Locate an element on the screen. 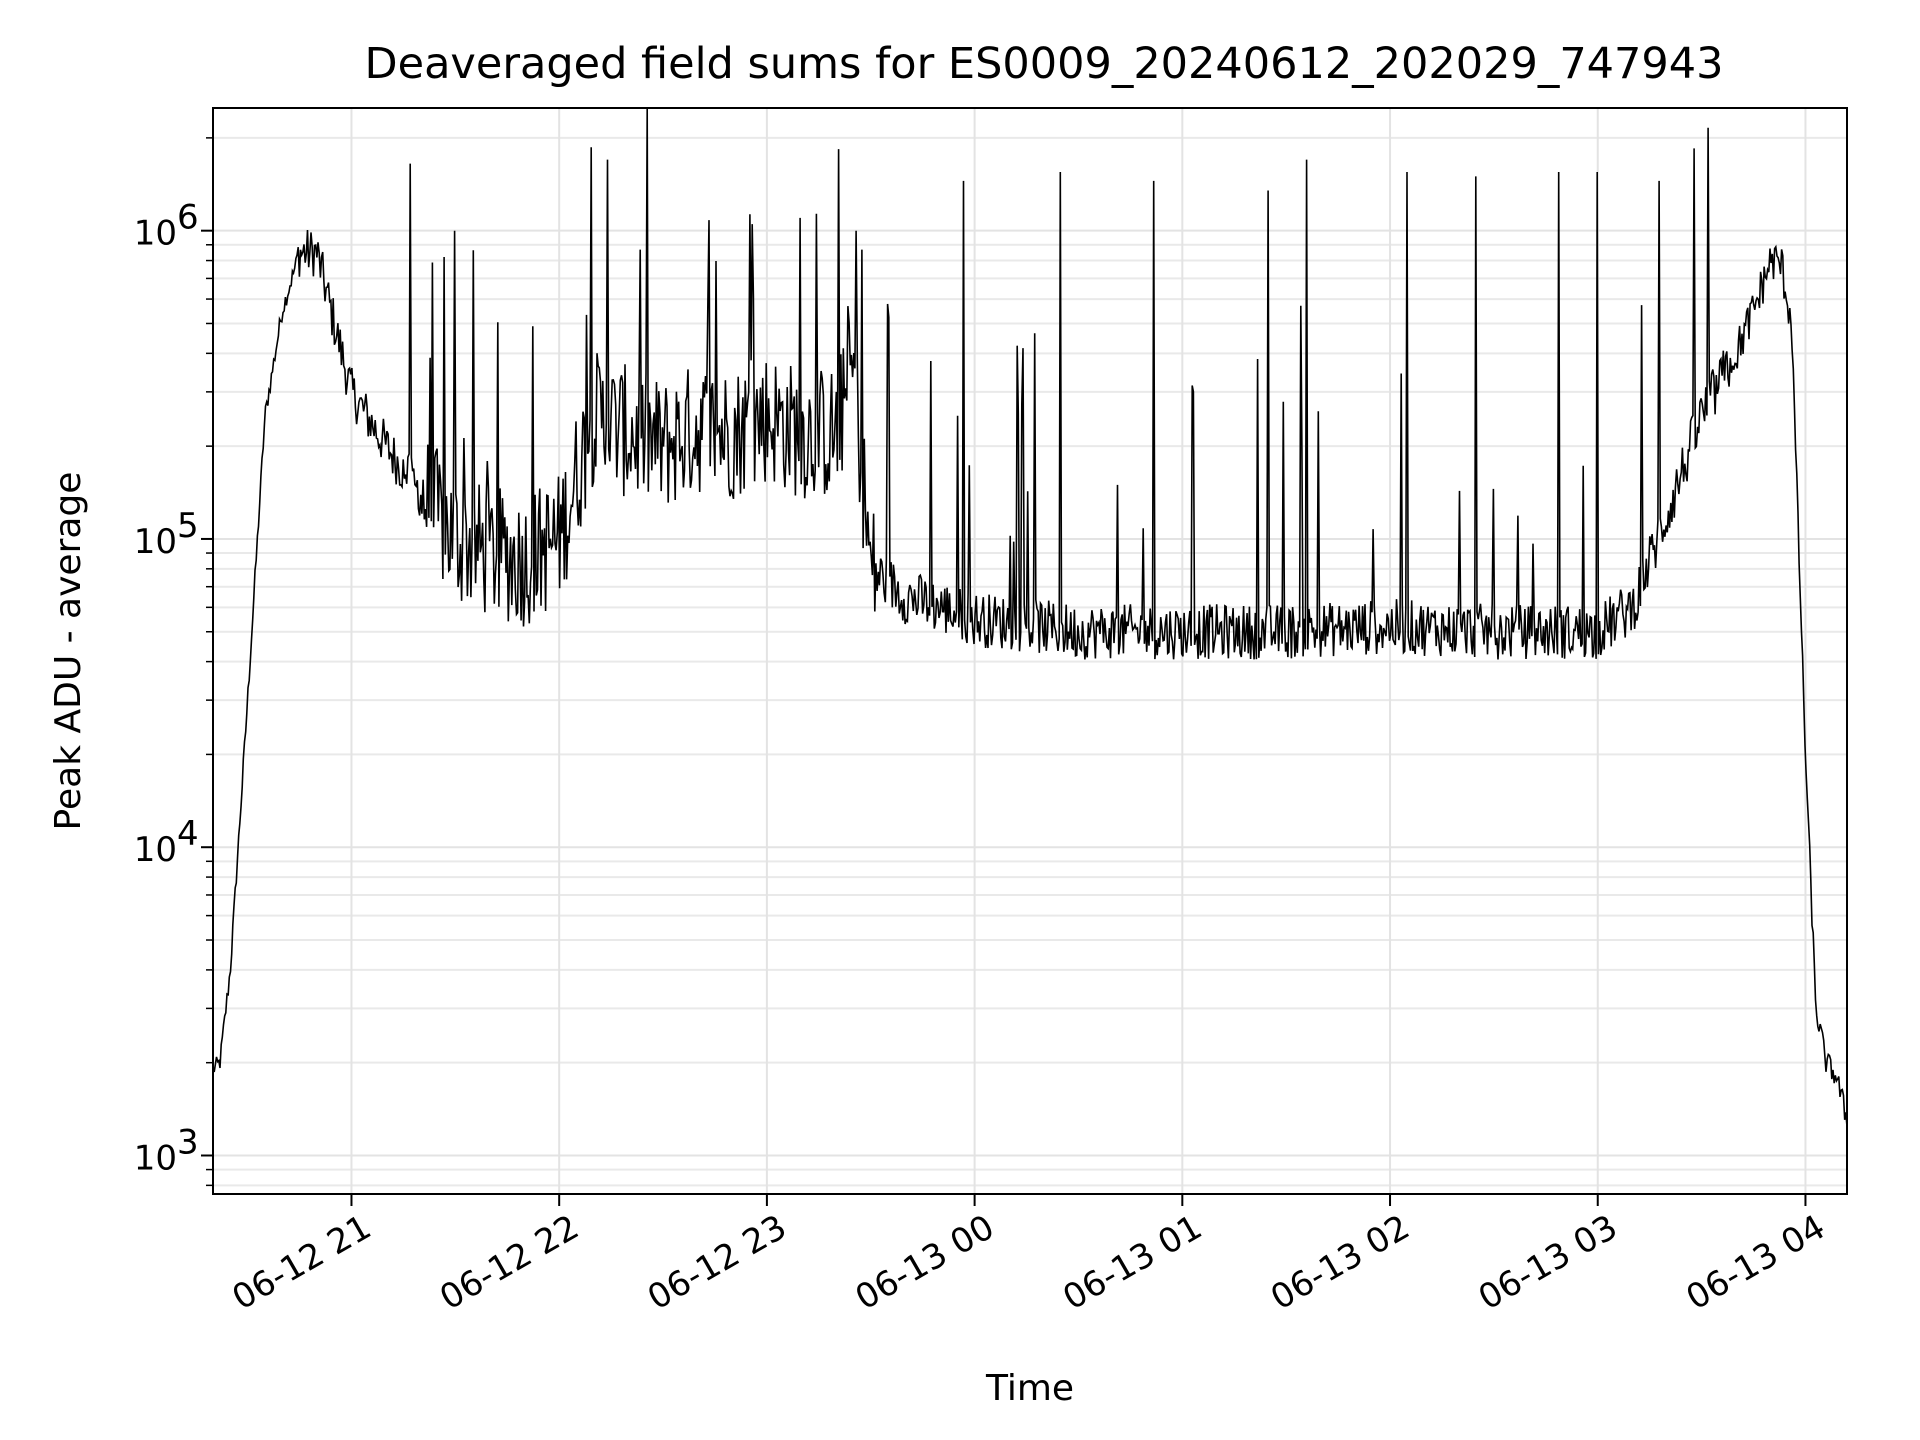 This screenshot has width=1920, height=1440. y-axis-title: Peak ADU - average is located at coordinates (68, 651).